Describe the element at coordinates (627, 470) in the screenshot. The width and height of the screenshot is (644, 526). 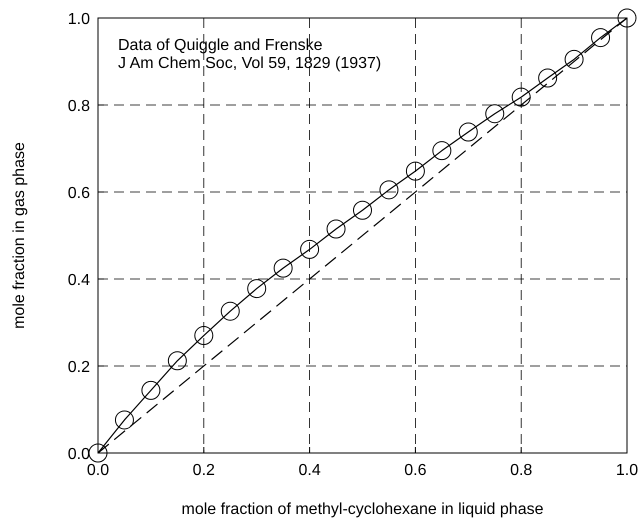
I see `x-tick-label: 1.0` at that location.